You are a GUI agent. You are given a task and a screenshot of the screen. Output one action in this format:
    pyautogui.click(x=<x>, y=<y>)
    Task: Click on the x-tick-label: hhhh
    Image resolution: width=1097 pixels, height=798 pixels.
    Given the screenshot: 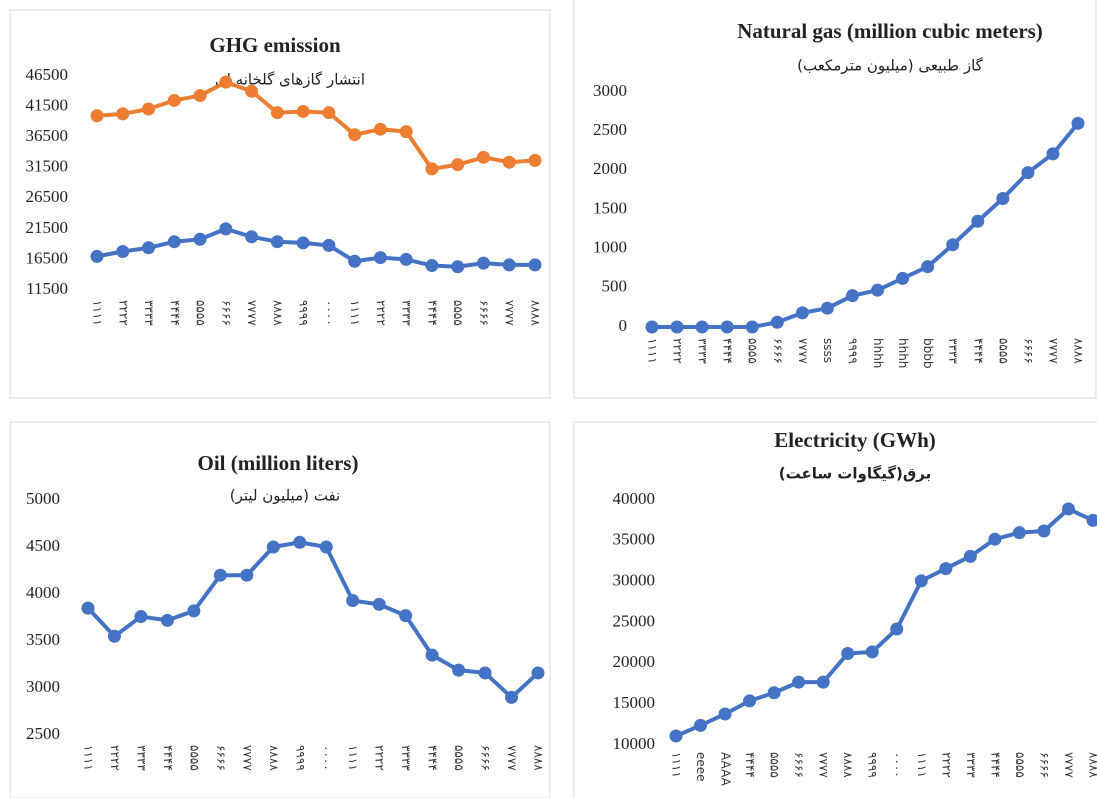 What is the action you would take?
    pyautogui.click(x=903, y=353)
    